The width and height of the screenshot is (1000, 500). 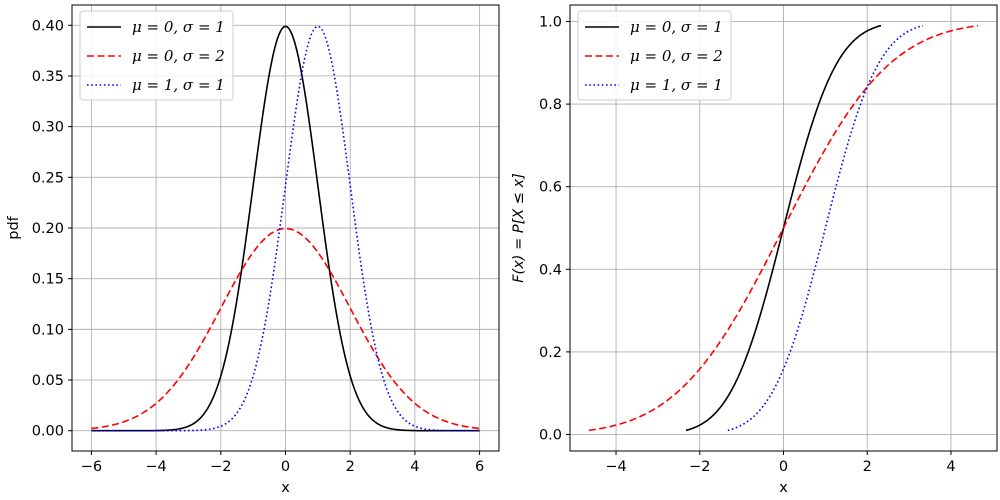 I want to click on cdf-xtick-label: −4, so click(x=615, y=467).